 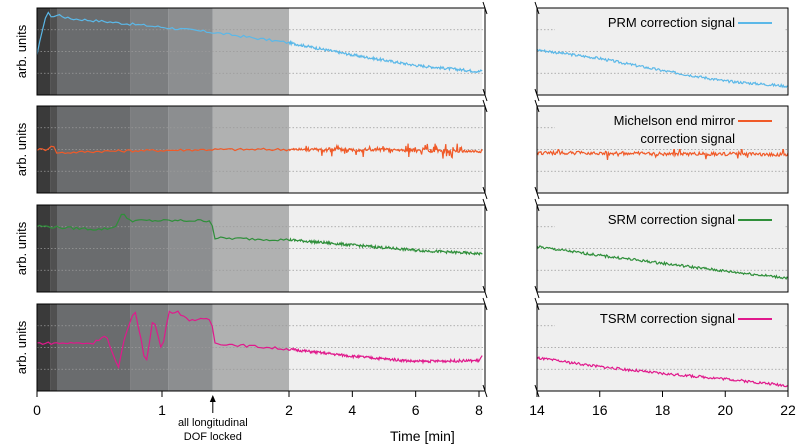 What do you see at coordinates (213, 423) in the screenshot?
I see `annotation-text: all longitudinal` at bounding box center [213, 423].